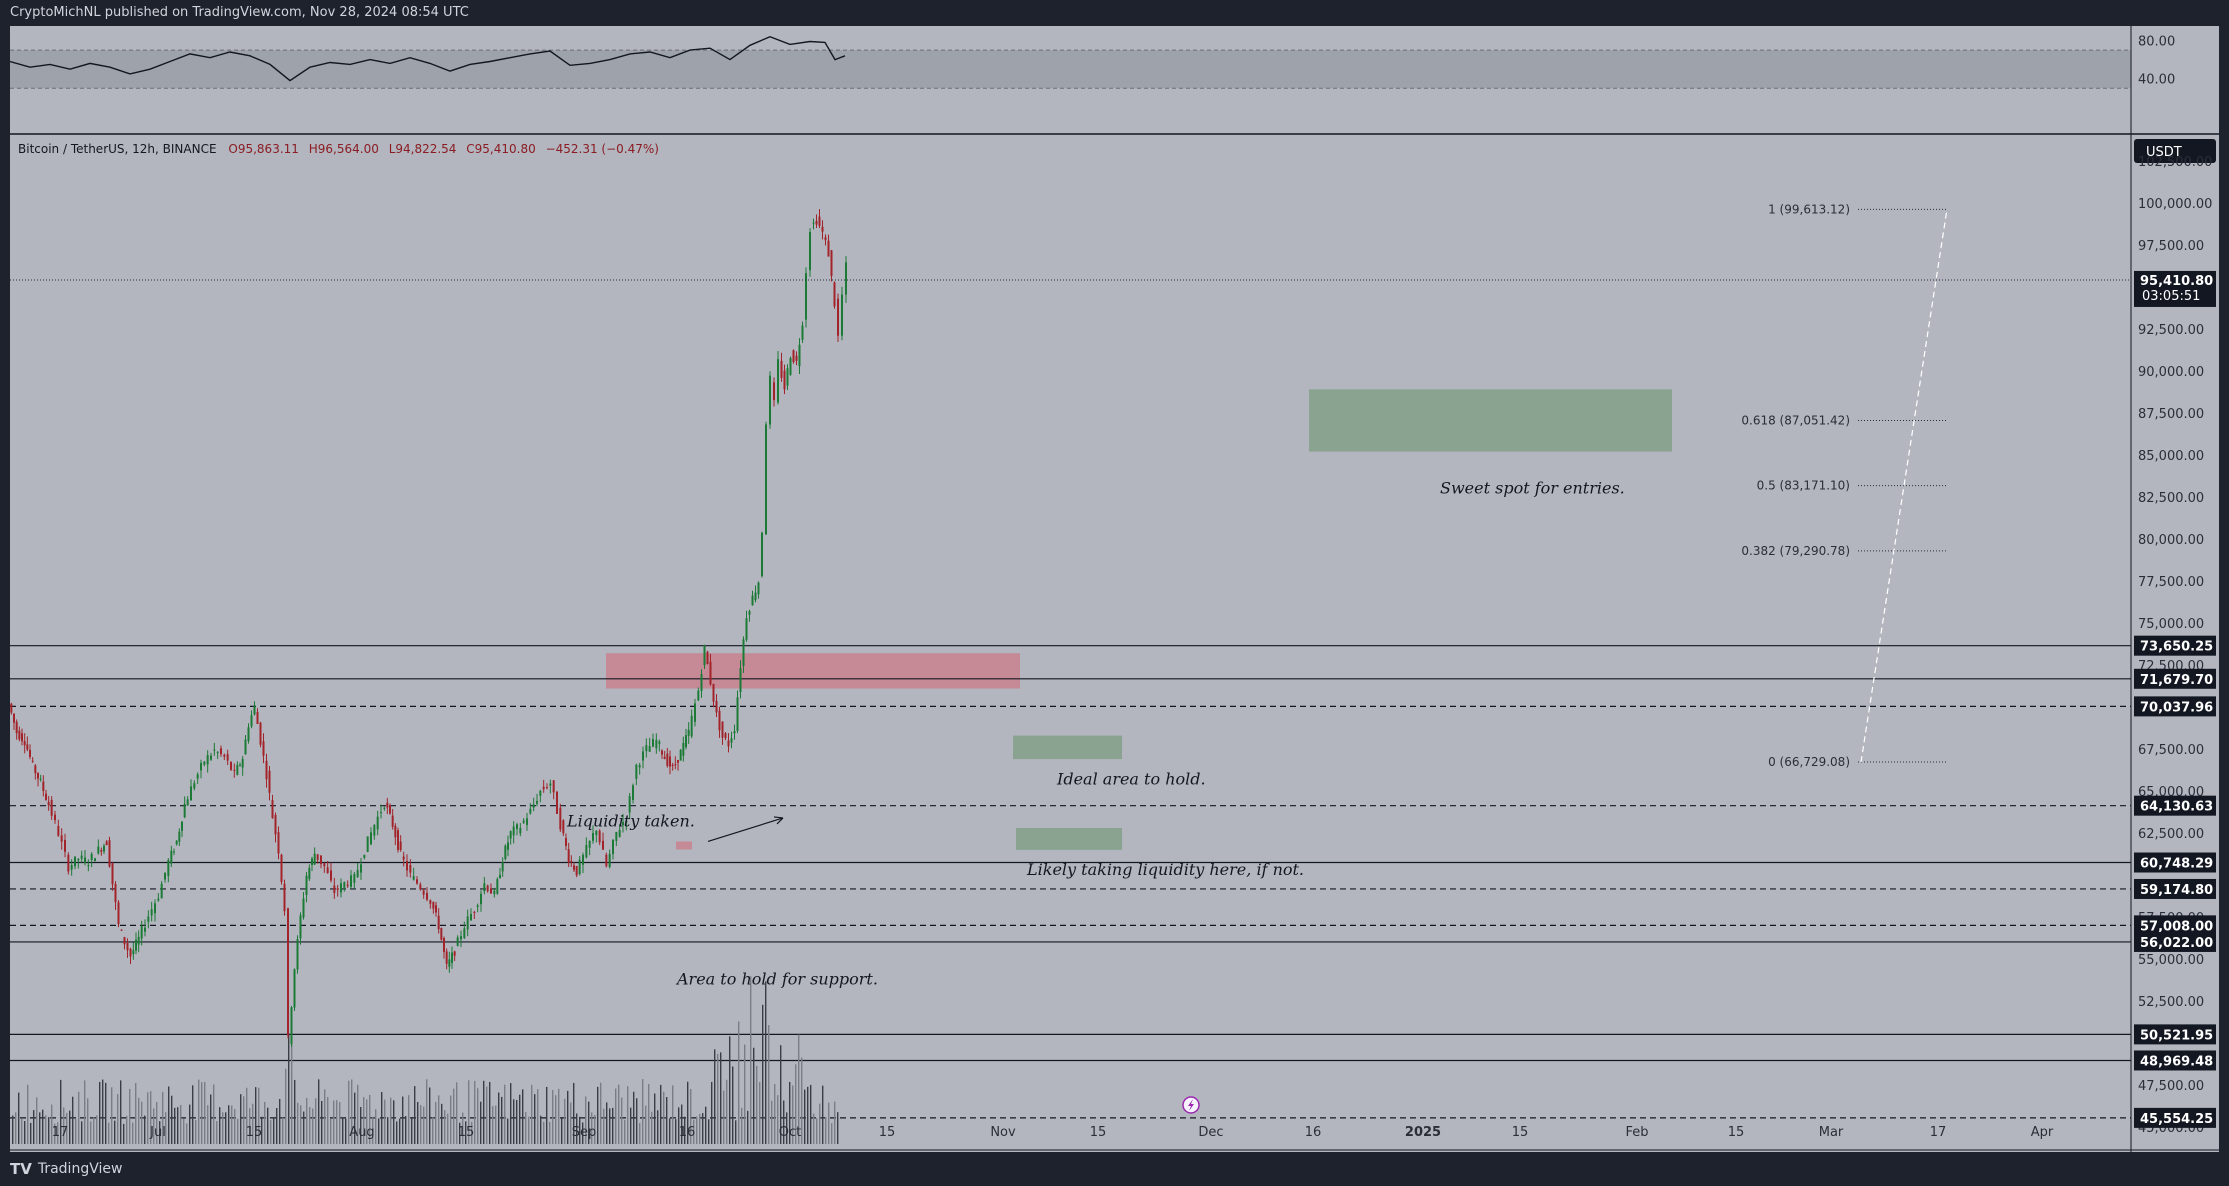 Image resolution: width=2229 pixels, height=1186 pixels. Describe the element at coordinates (1736, 1132) in the screenshot. I see `time-tick: 15` at that location.